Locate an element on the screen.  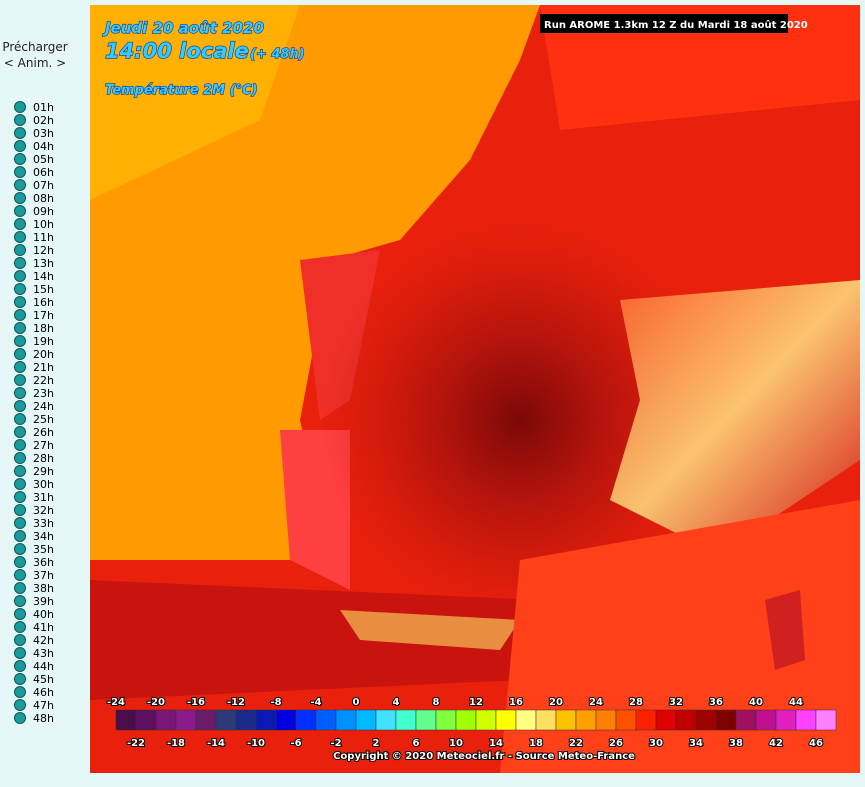
hour-link: 19h is located at coordinates (43, 341).